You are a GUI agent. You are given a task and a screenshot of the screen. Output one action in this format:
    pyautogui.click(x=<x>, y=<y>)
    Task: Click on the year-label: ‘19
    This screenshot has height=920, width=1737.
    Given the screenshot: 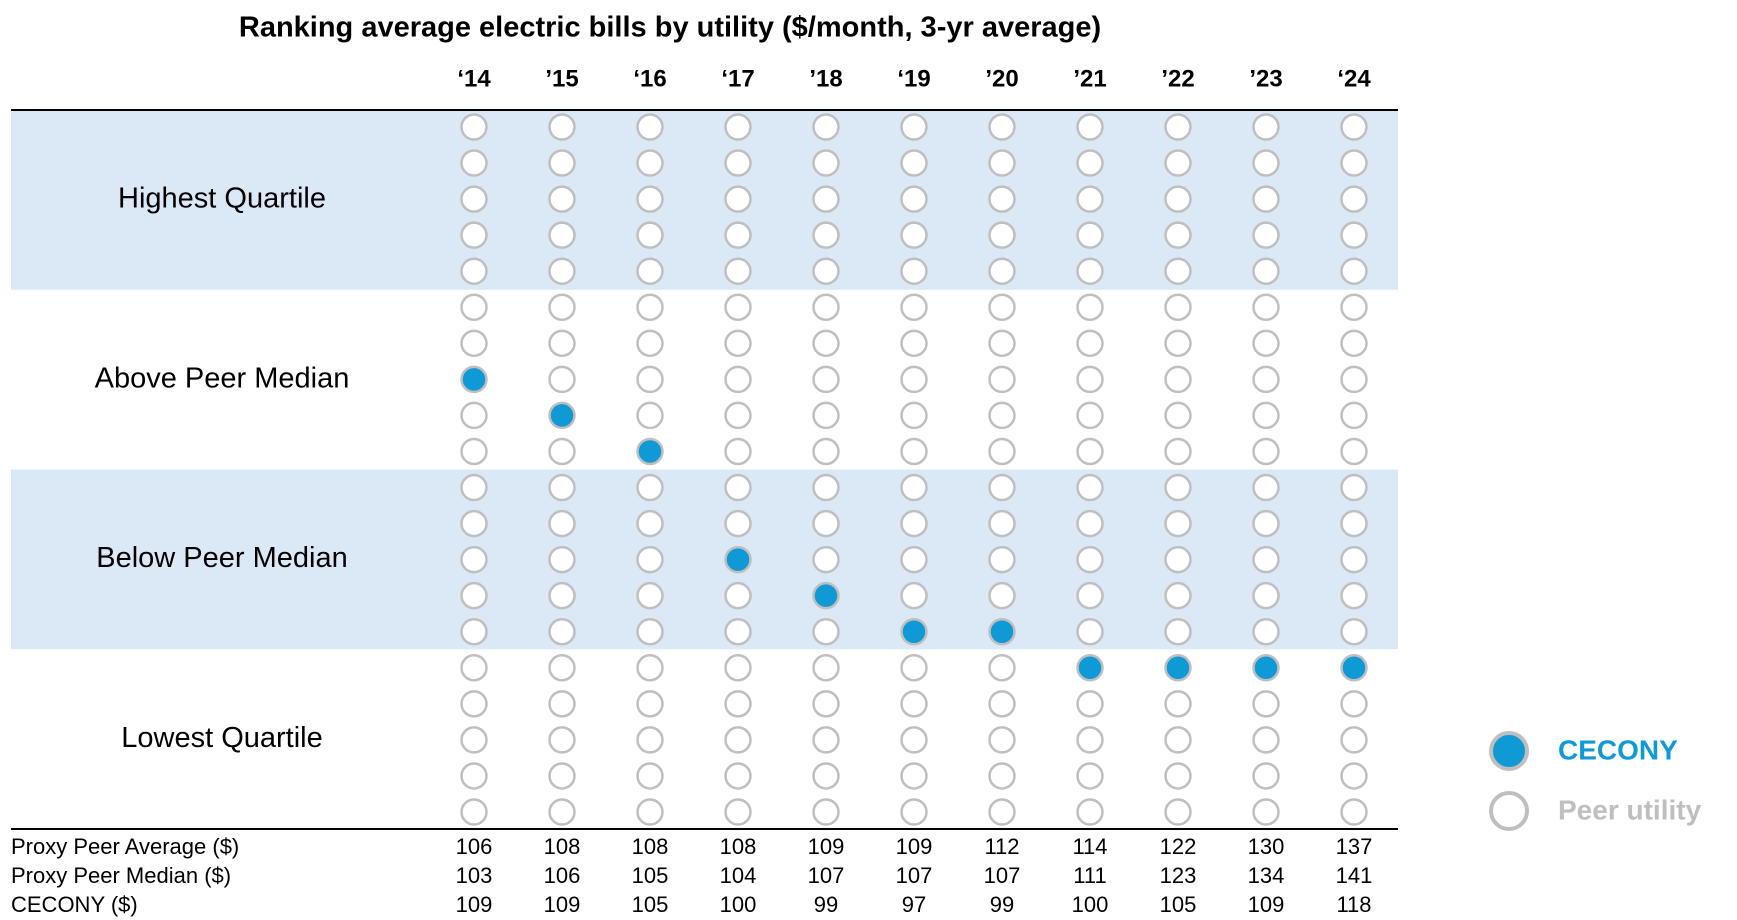 What is the action you would take?
    pyautogui.click(x=913, y=78)
    